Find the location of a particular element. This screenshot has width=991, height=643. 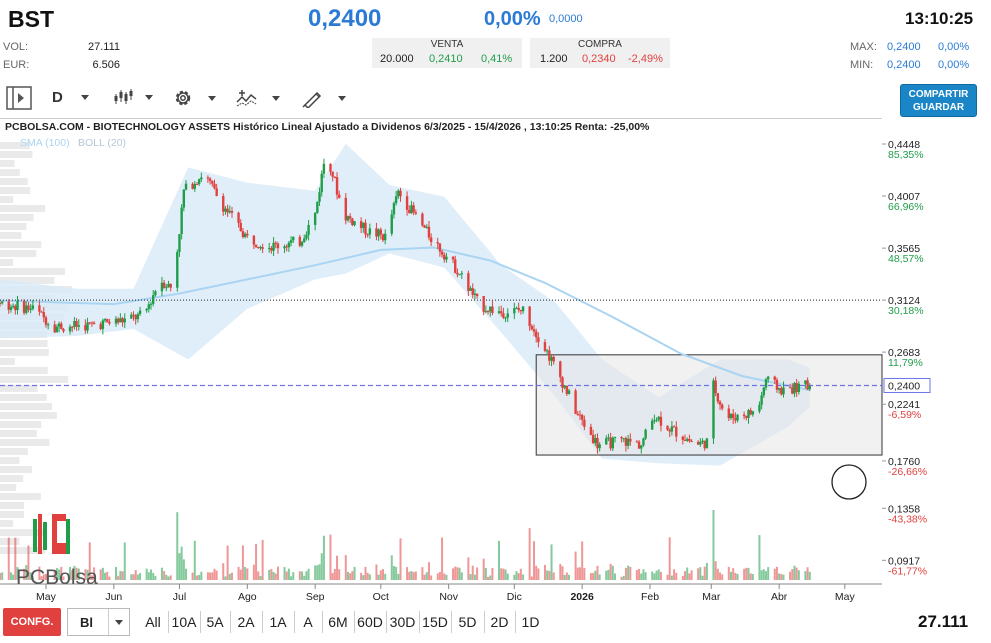

range-button-2d: 2D is located at coordinates (499, 622).